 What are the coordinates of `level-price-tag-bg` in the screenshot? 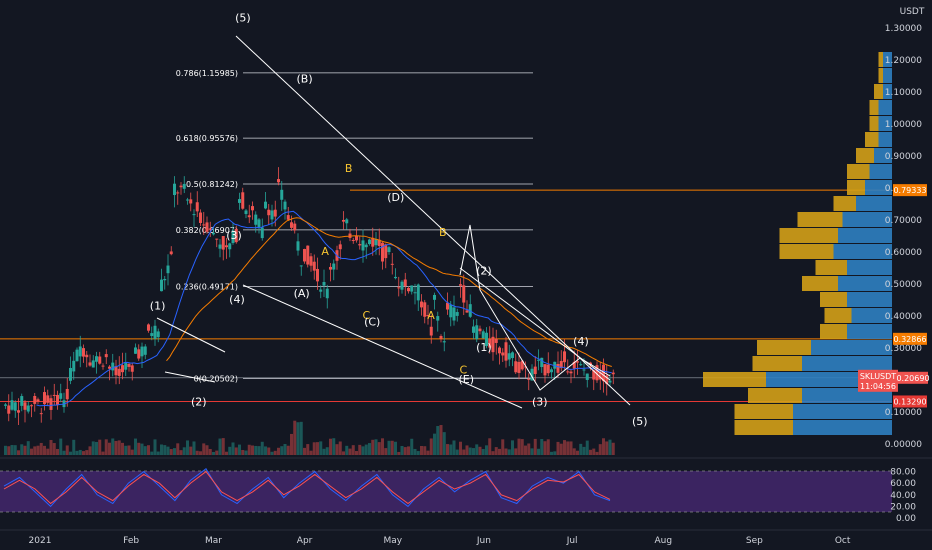 It's located at (910, 190).